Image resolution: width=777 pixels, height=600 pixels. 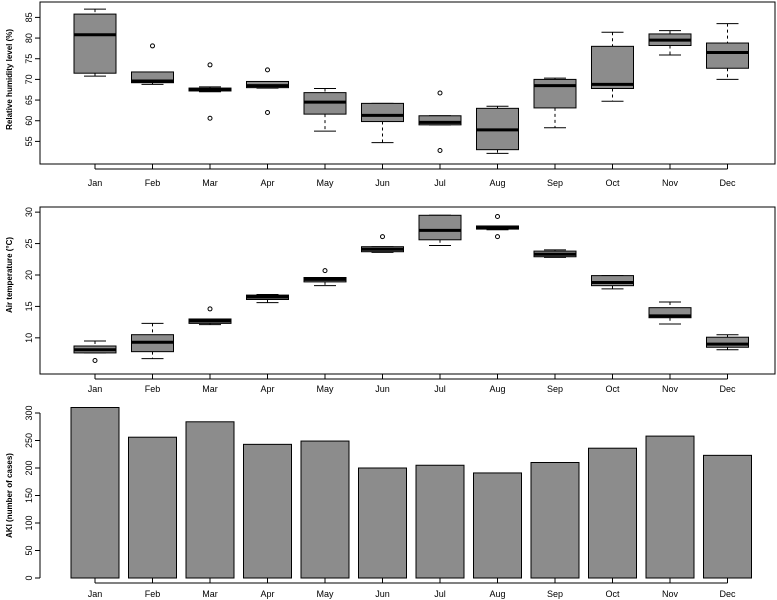 I want to click on aki-y-tick-label: 250, so click(x=29, y=440).